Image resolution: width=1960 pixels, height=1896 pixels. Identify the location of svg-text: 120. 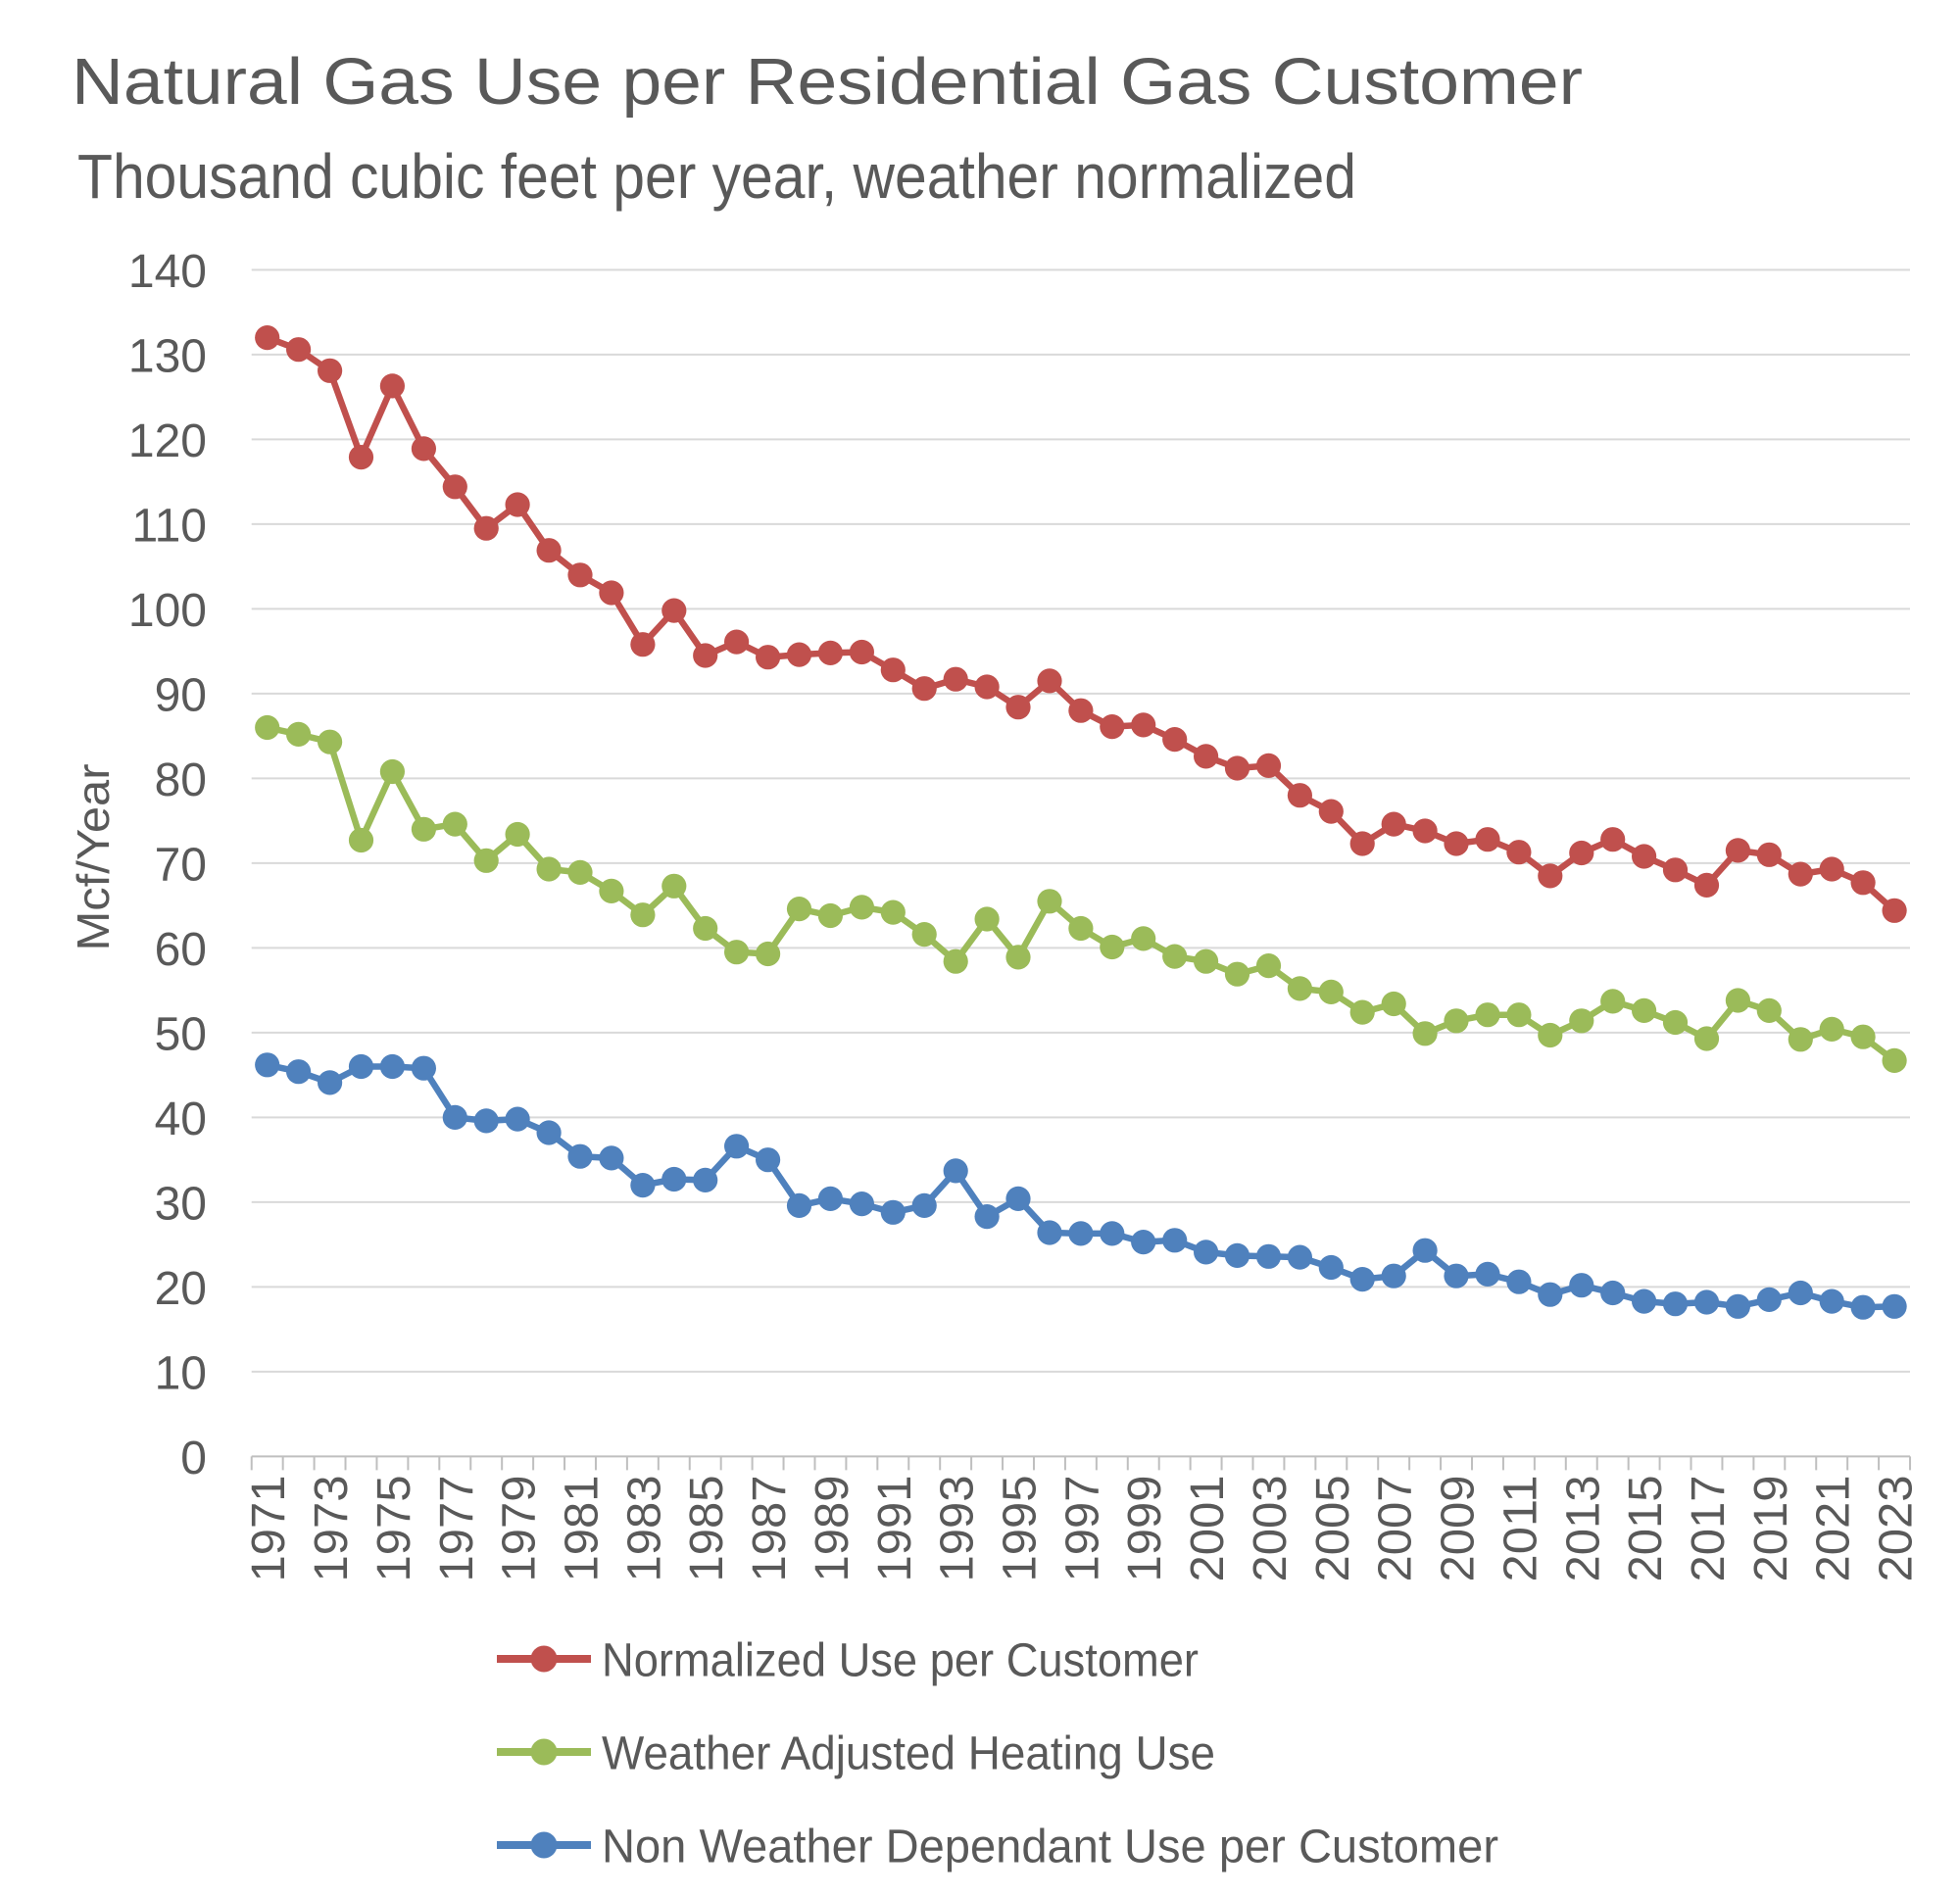
(167, 441).